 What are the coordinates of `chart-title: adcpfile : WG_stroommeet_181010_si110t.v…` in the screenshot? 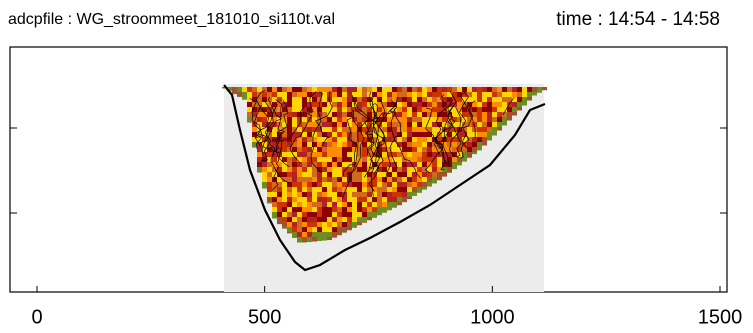 It's located at (171, 19).